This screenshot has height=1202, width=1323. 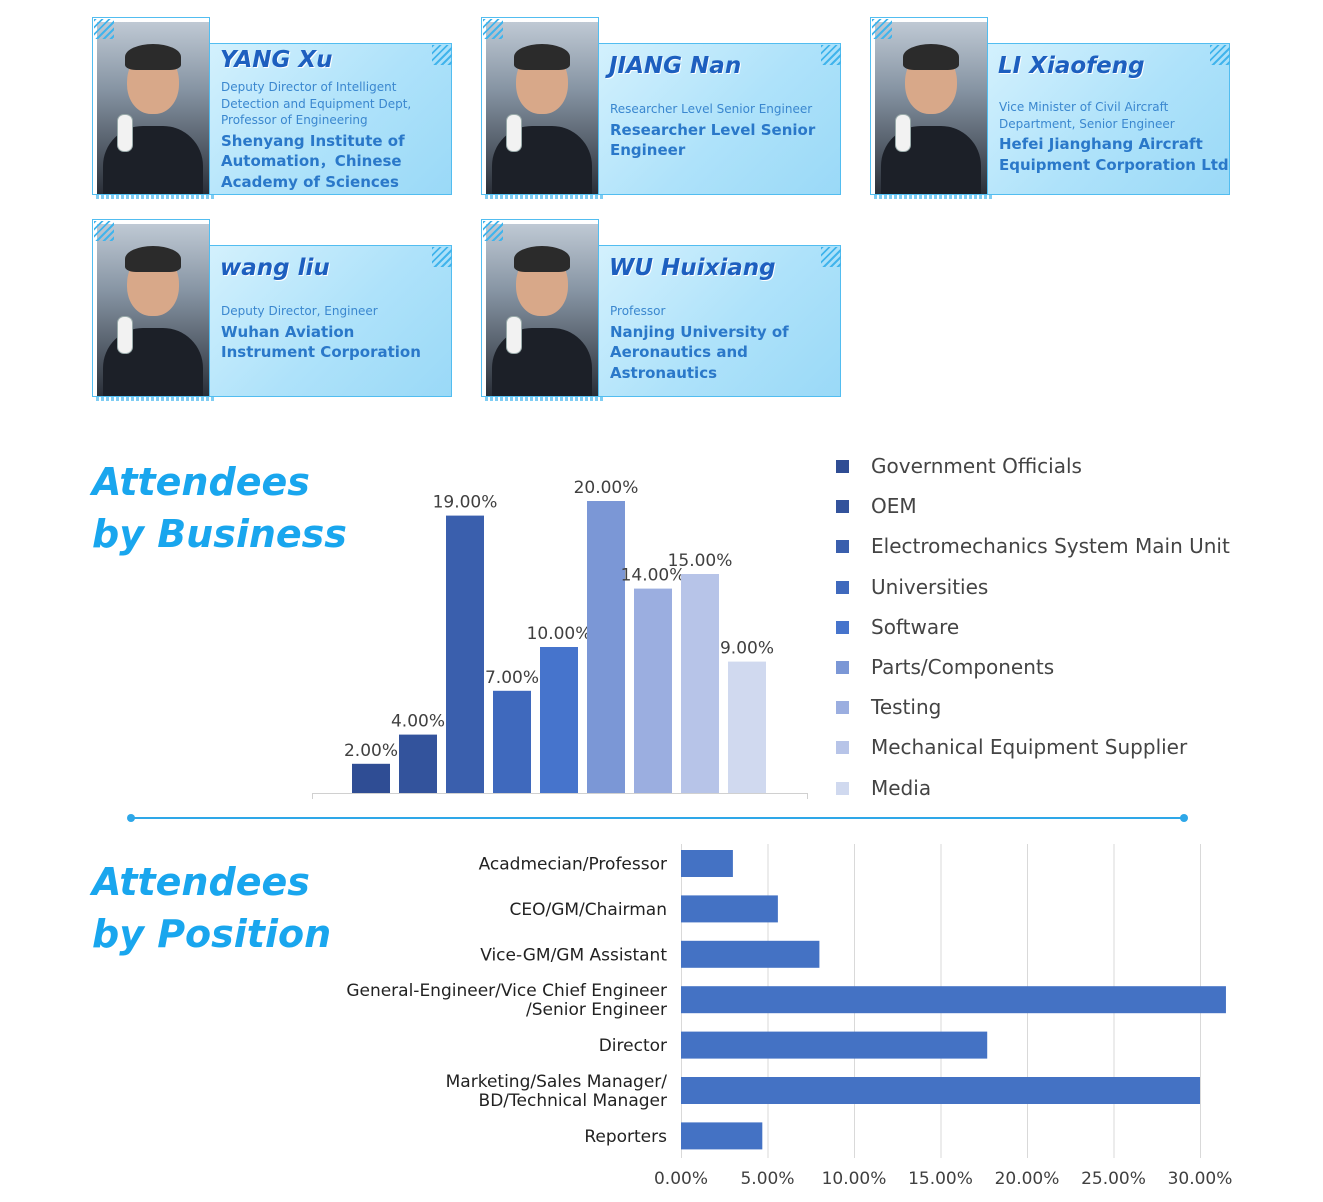 What do you see at coordinates (299, 311) in the screenshot?
I see `speaker-role: Deputy Director, Engineer` at bounding box center [299, 311].